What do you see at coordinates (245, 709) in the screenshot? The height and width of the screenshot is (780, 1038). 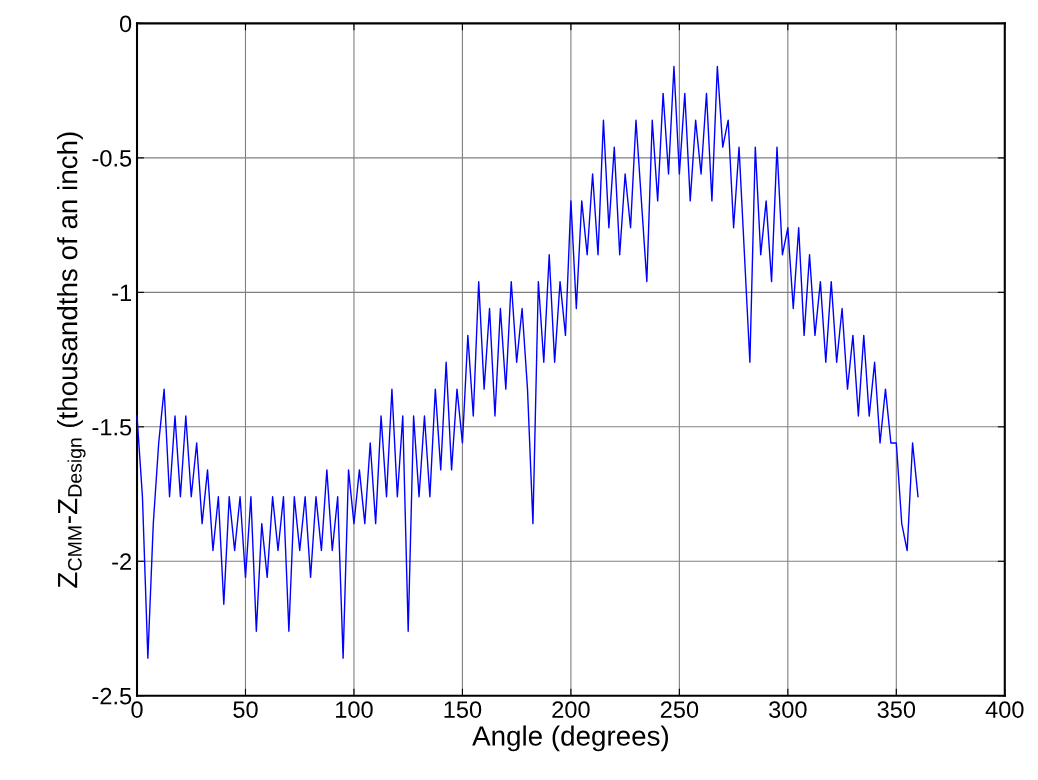 I see `x-tick-label: 50` at bounding box center [245, 709].